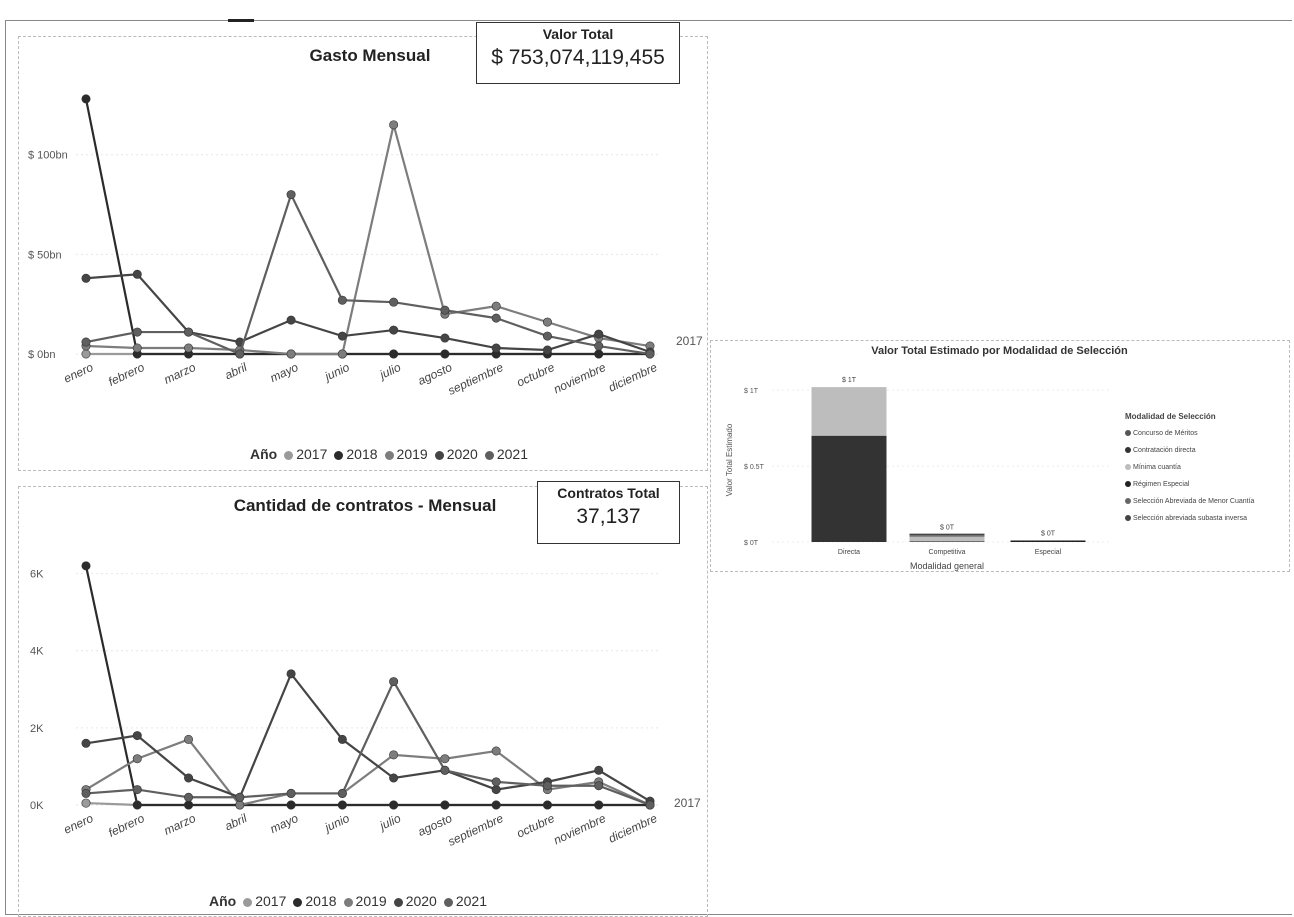 This screenshot has height=917, width=1294. Describe the element at coordinates (371, 901) in the screenshot. I see `contratos-legend-item: 2019` at that location.